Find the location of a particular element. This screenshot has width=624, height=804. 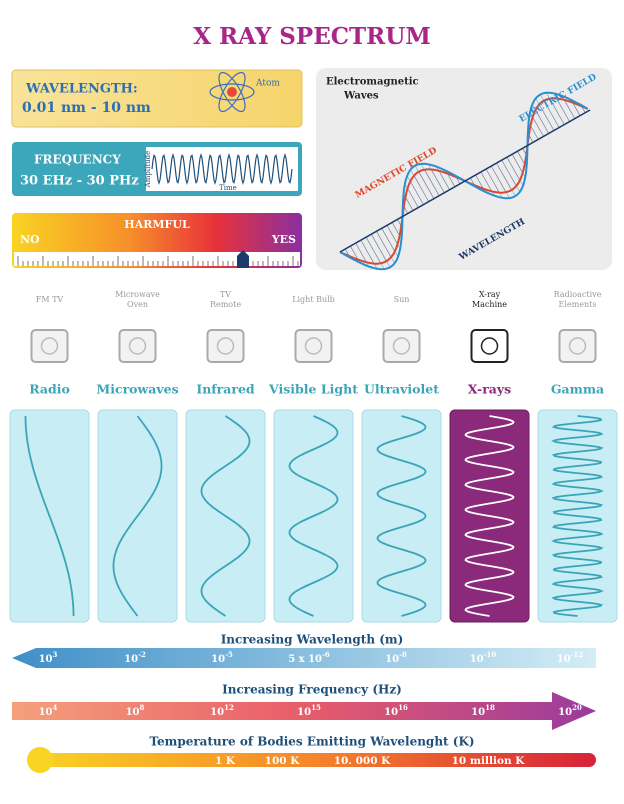

temperature-label: 100 K is located at coordinates (283, 761).